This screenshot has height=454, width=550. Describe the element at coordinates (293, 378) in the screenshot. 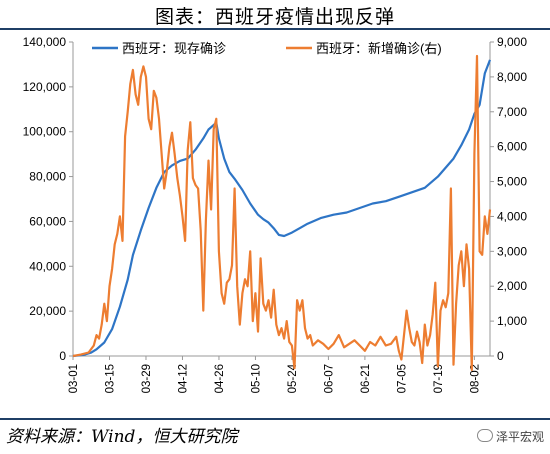

I see `x-tick-label: 05-24` at that location.